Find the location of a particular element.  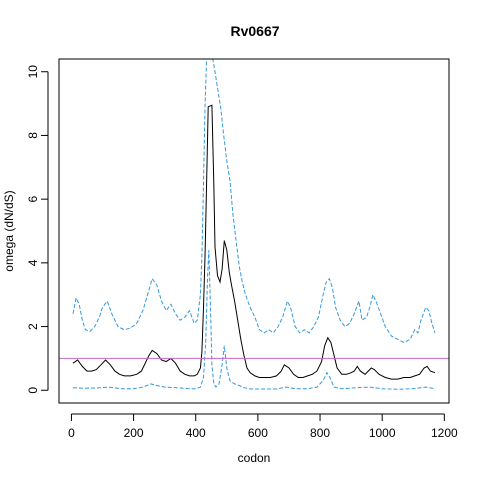

chart-title: Rv0667 is located at coordinates (254, 31).